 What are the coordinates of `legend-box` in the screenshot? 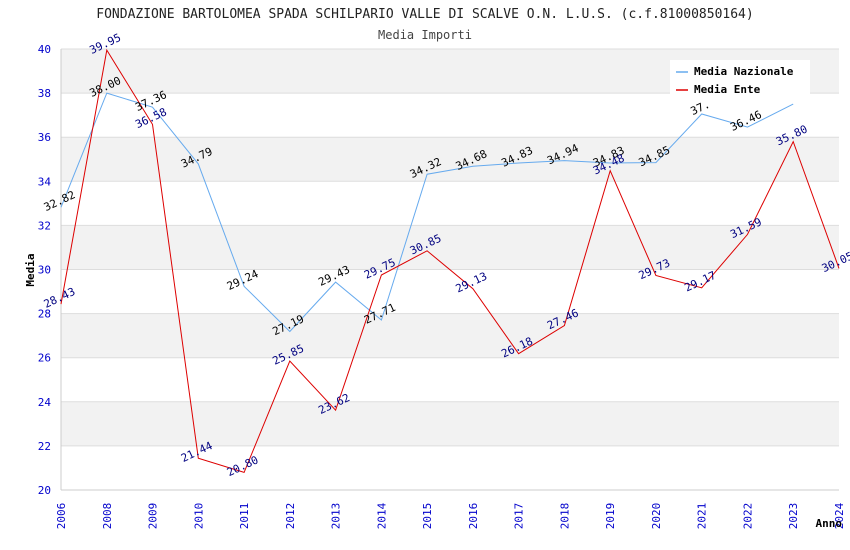 It's located at (740, 81).